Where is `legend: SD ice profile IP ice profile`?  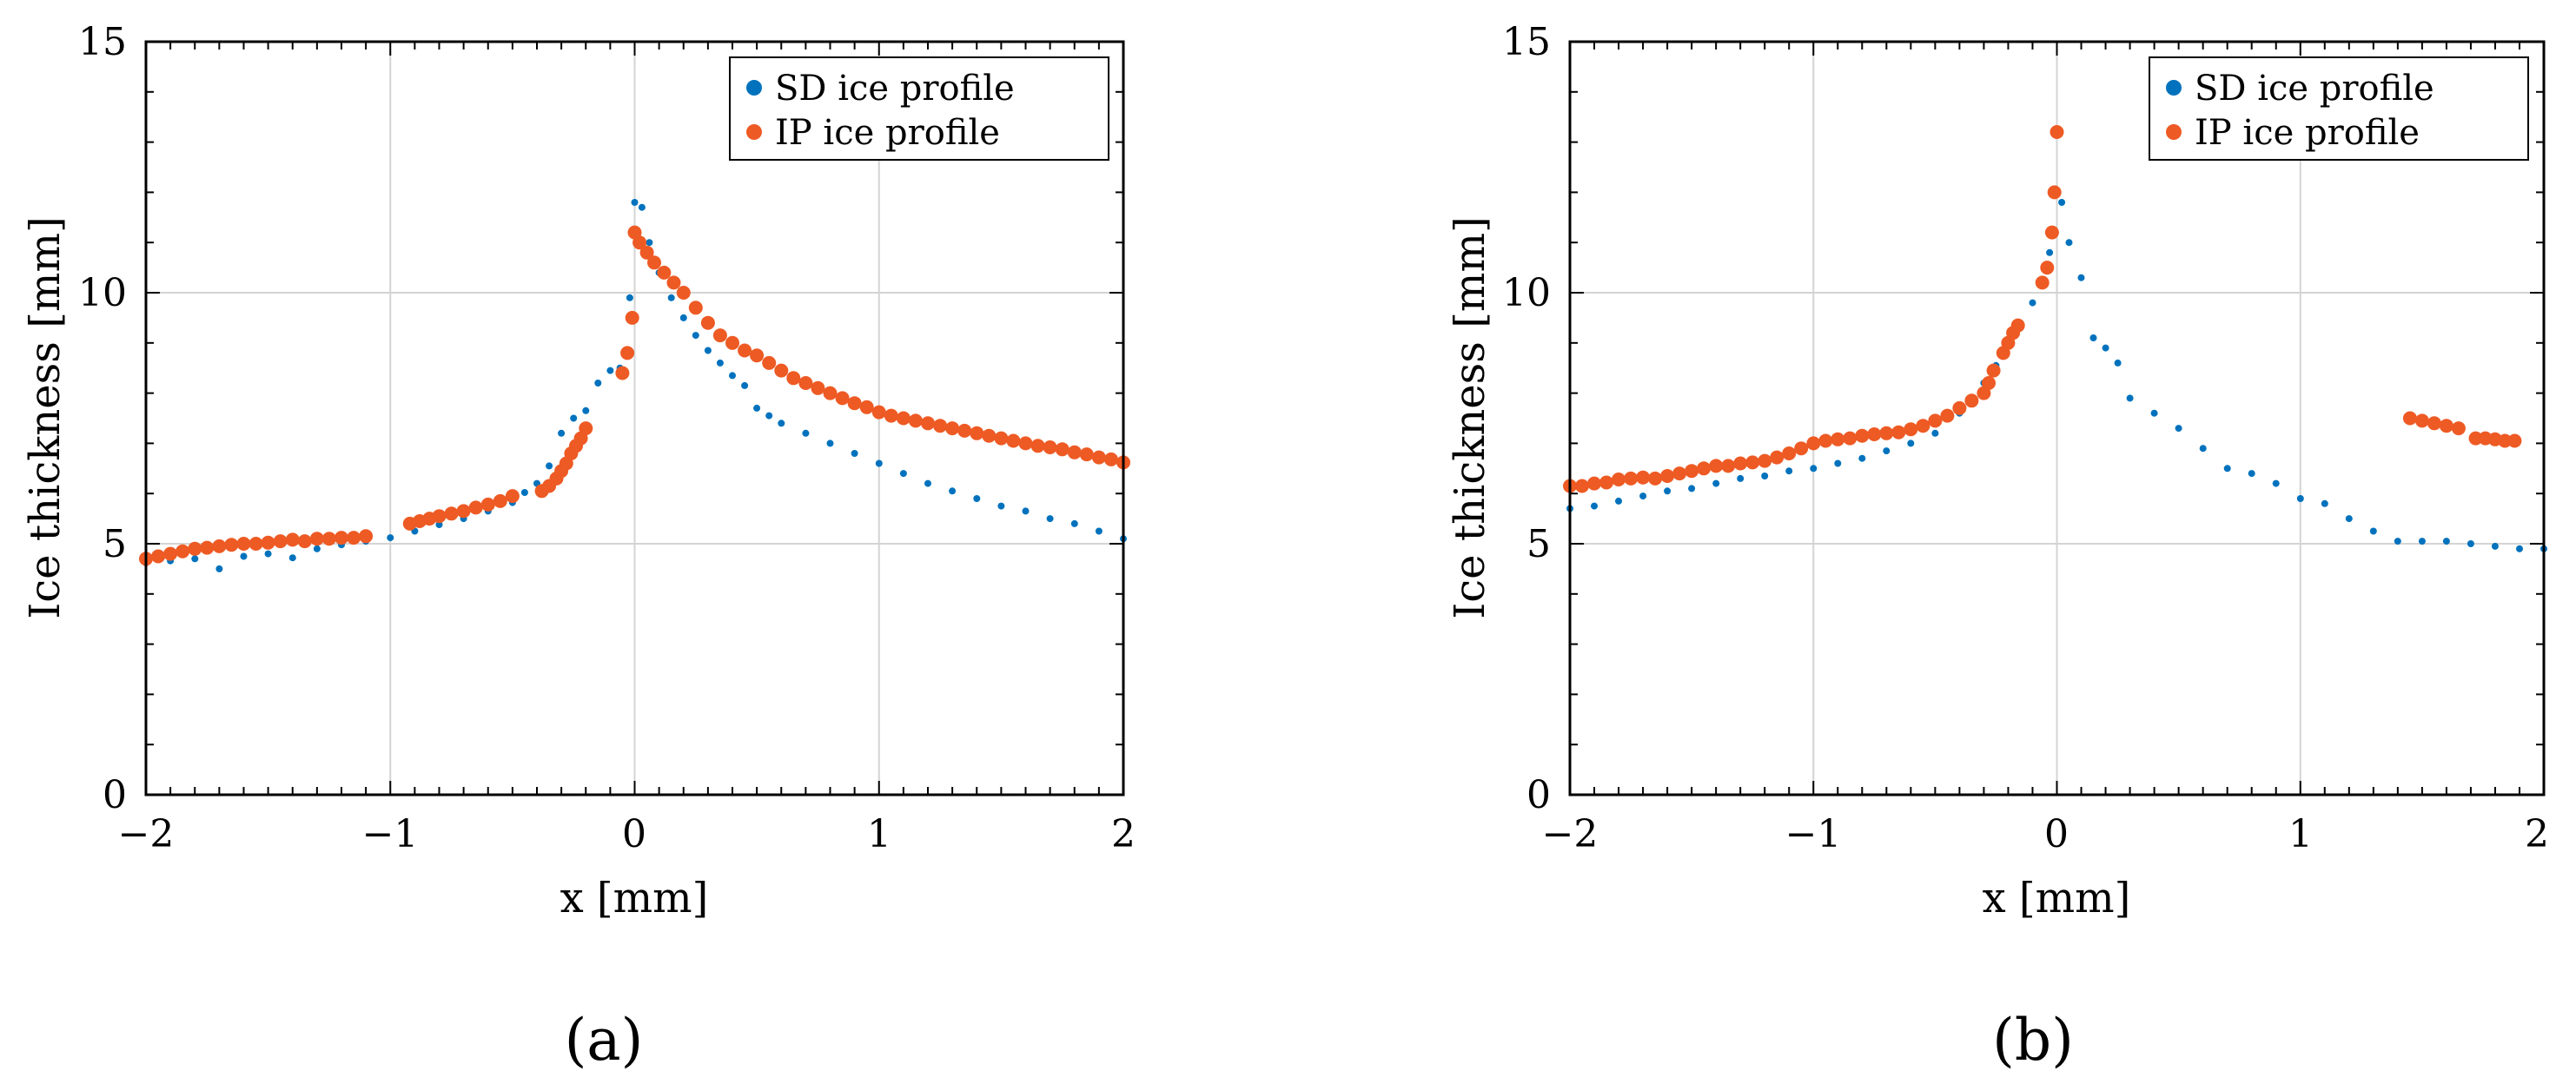
legend: SD ice profile IP ice profile is located at coordinates (919, 108).